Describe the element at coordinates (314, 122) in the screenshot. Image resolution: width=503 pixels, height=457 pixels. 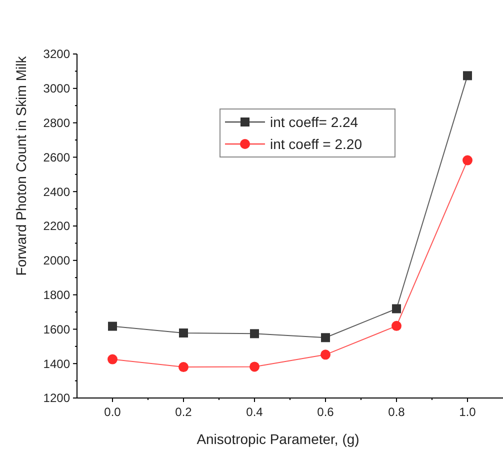
I see `legend-label: int coeff= 2.24` at that location.